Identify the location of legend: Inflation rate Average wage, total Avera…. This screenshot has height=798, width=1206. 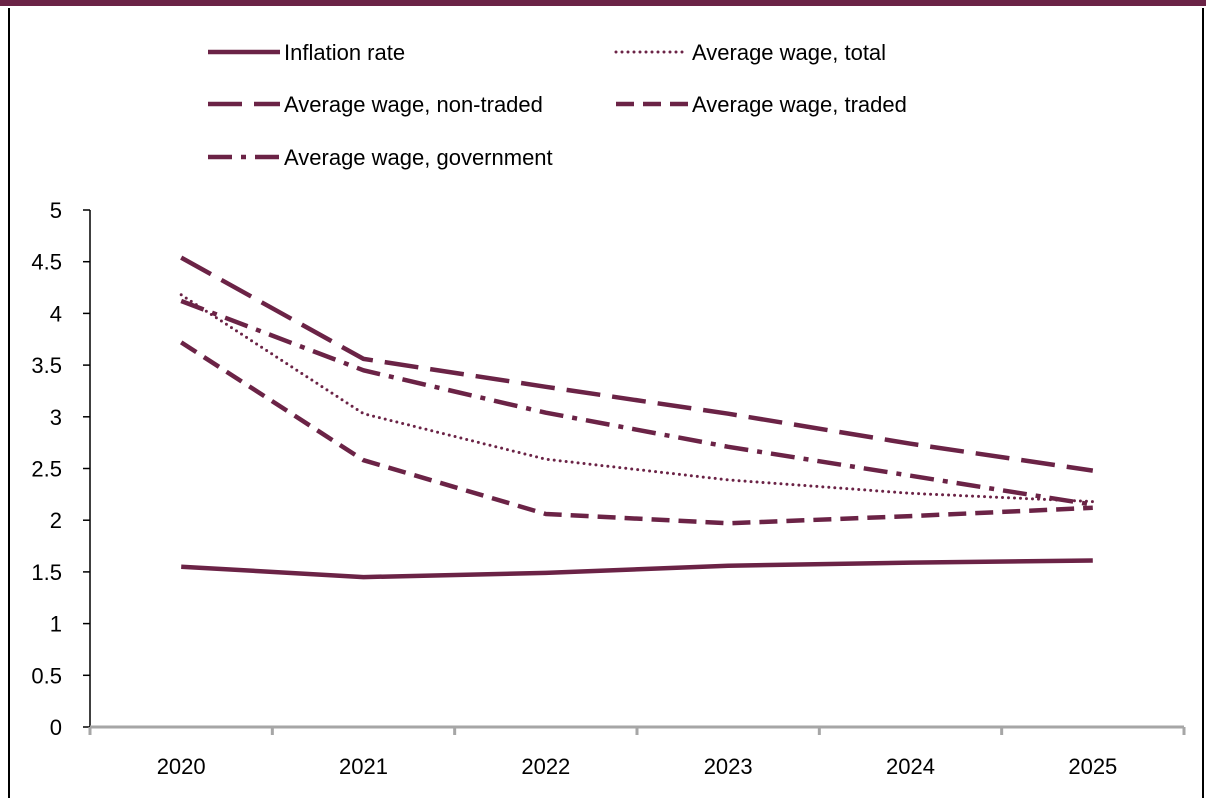
(557, 105).